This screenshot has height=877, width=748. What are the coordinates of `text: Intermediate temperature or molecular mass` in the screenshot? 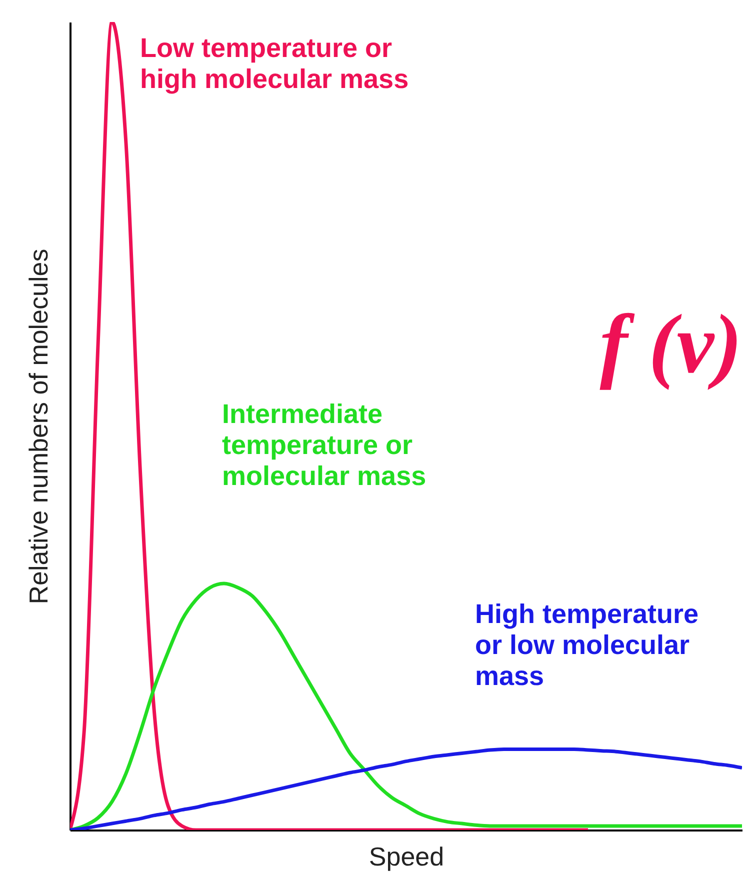 It's located at (324, 445).